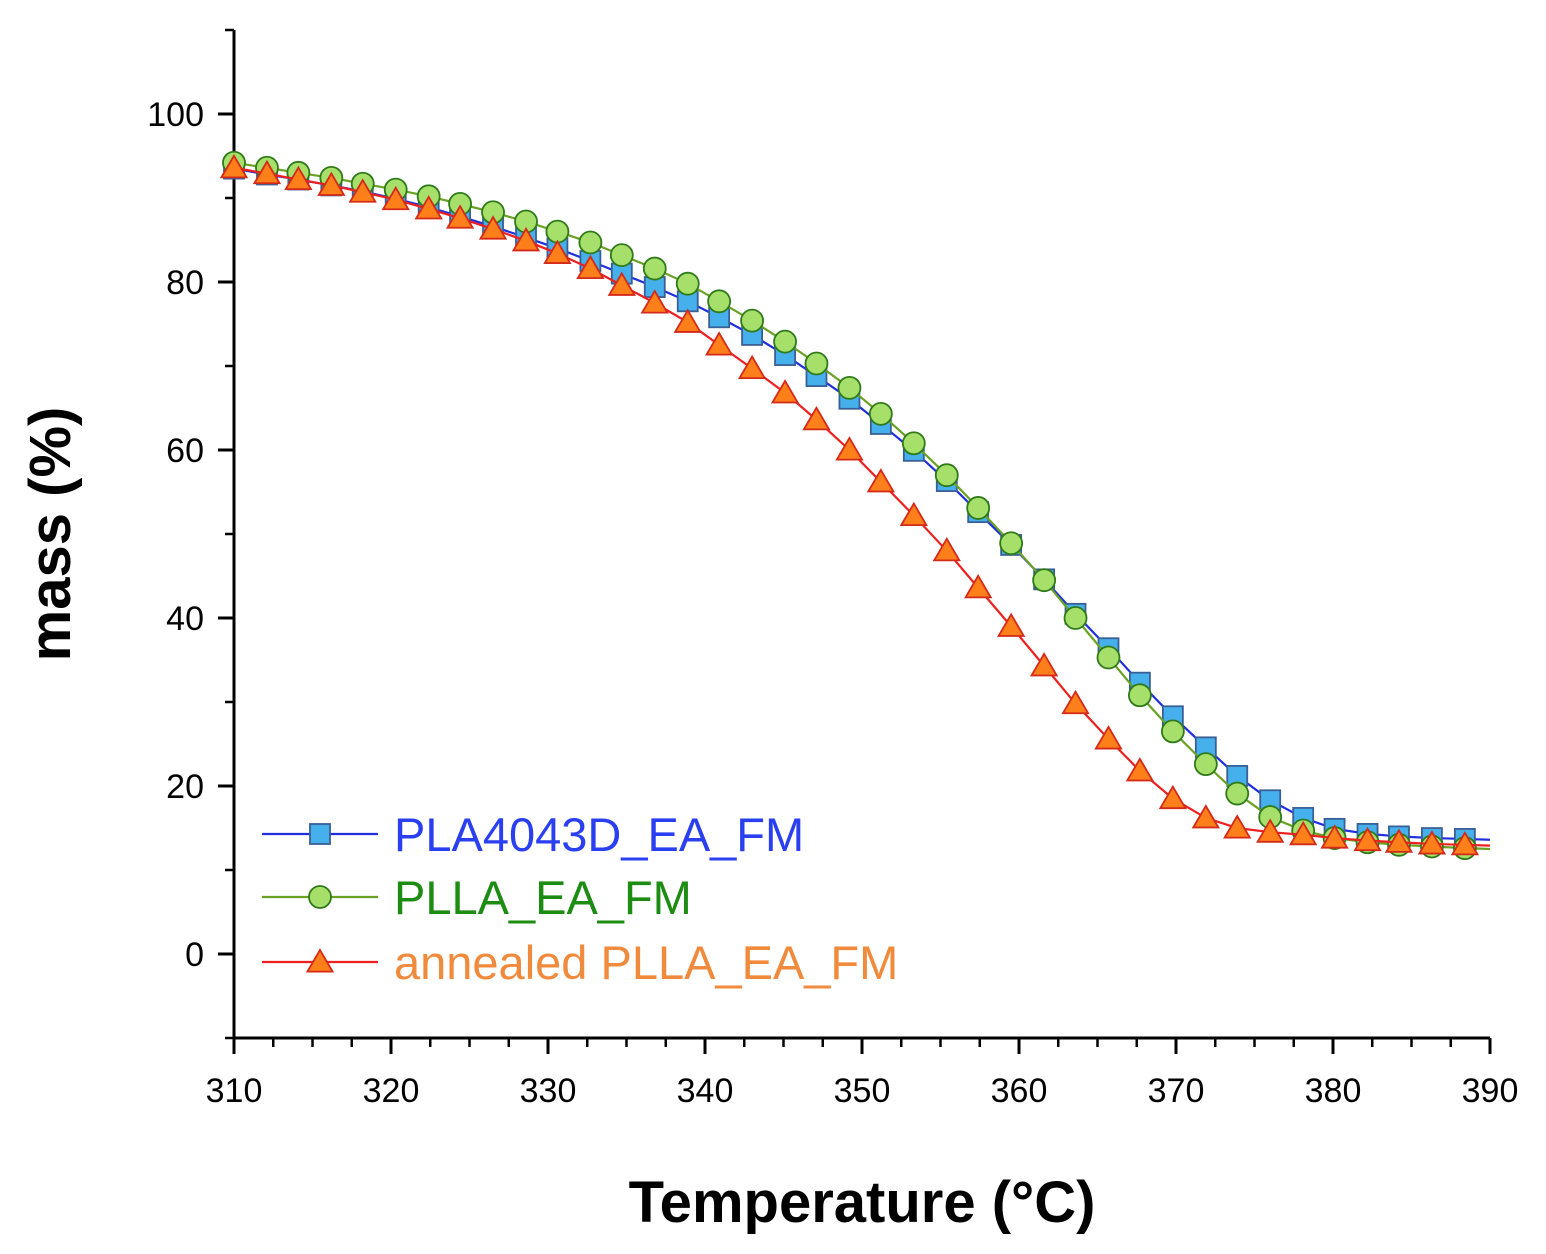  What do you see at coordinates (1176, 1091) in the screenshot?
I see `x-tick-label: 370` at bounding box center [1176, 1091].